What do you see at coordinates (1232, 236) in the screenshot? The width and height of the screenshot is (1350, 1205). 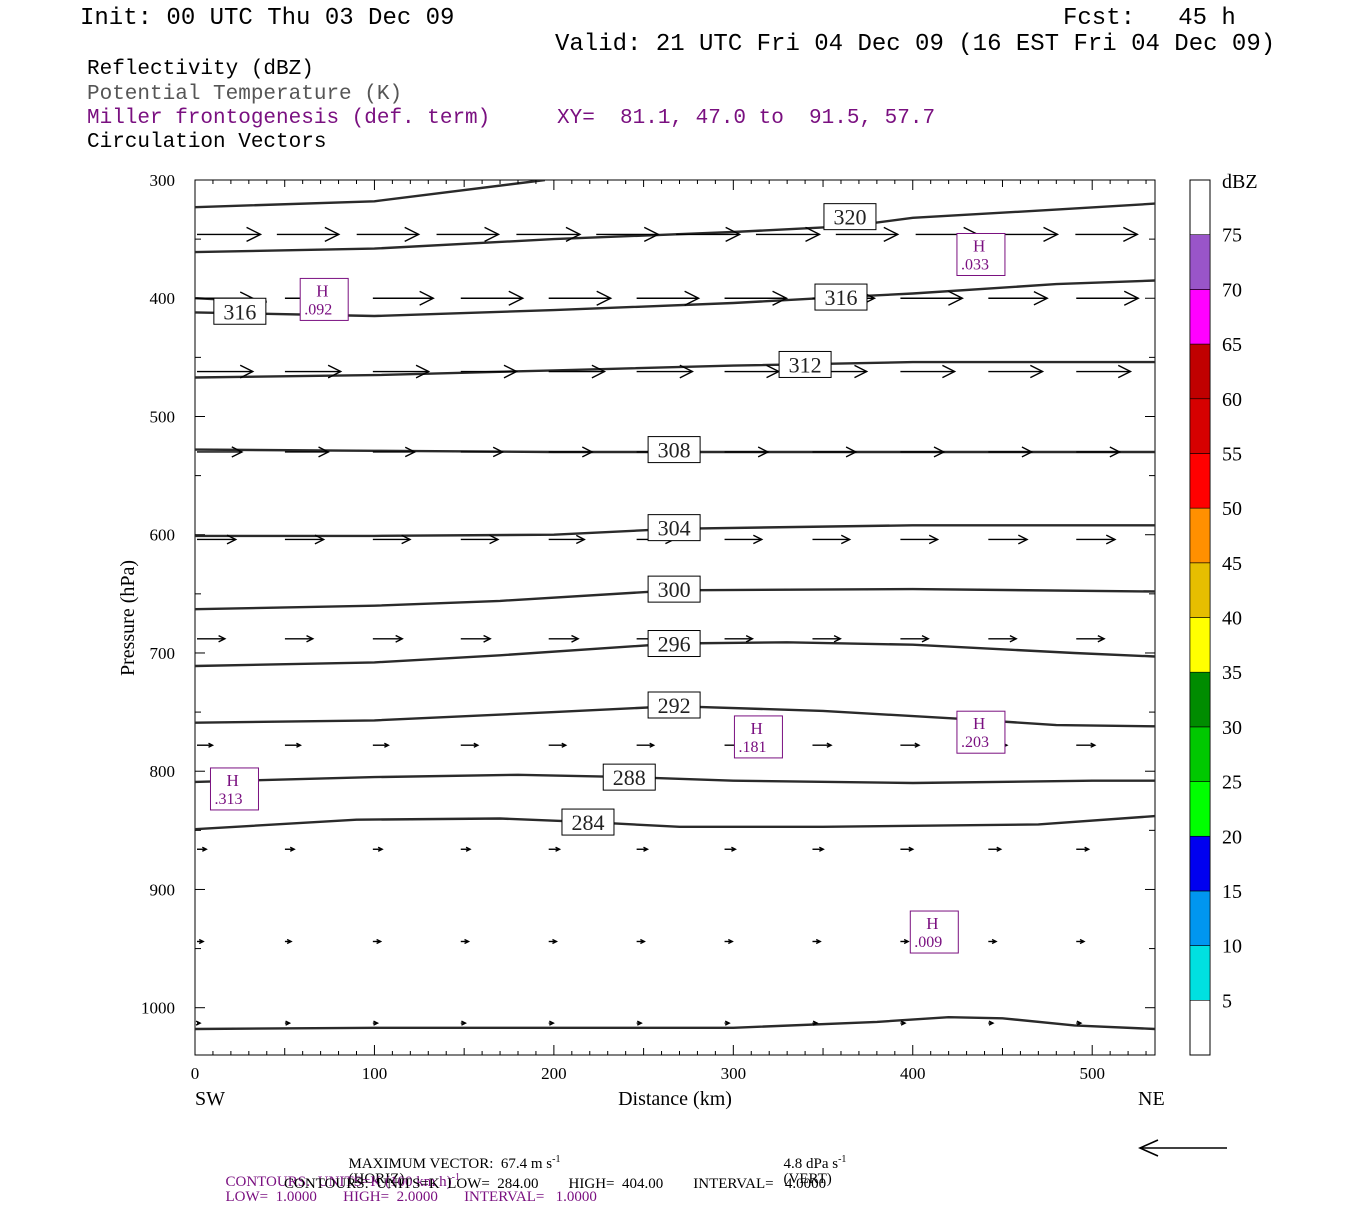 I see `colorbar-label: 75` at bounding box center [1232, 236].